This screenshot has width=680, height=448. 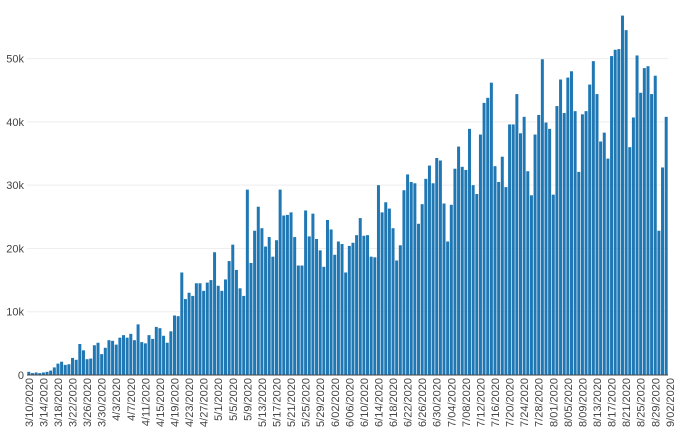 I want to click on x-tick-label: 5/1/2020, so click(x=219, y=399).